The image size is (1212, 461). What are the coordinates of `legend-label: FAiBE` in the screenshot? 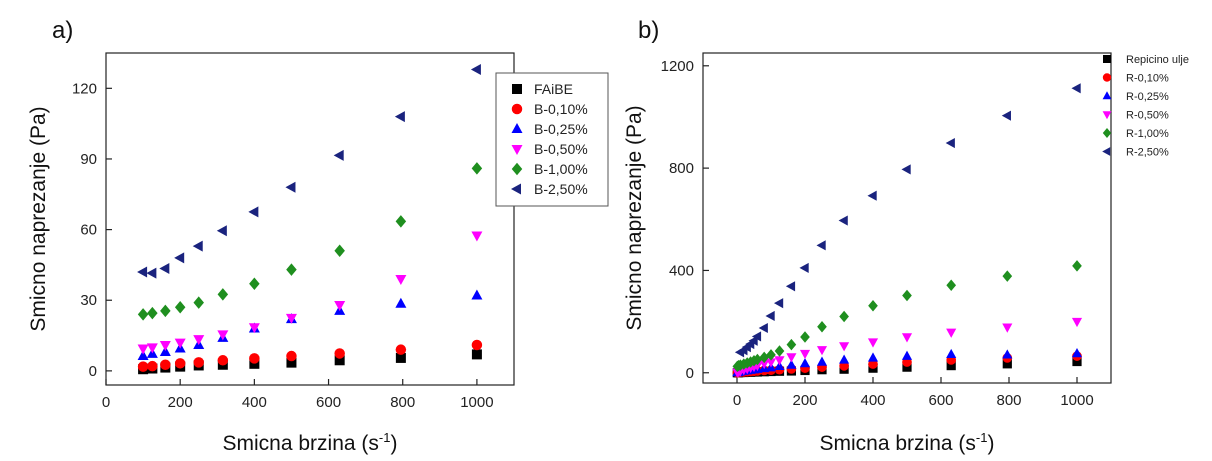 It's located at (553, 89).